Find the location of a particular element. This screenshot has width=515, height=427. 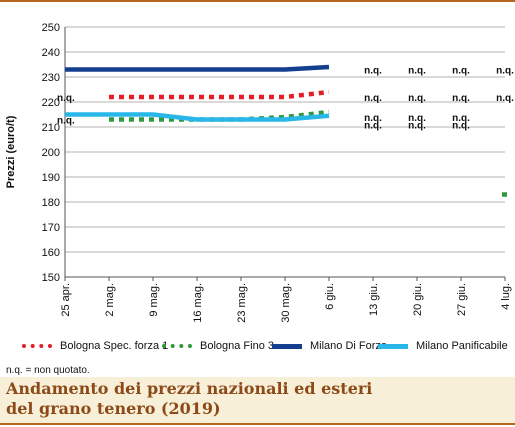

x-tick-label: 23 mag. is located at coordinates (242, 303).